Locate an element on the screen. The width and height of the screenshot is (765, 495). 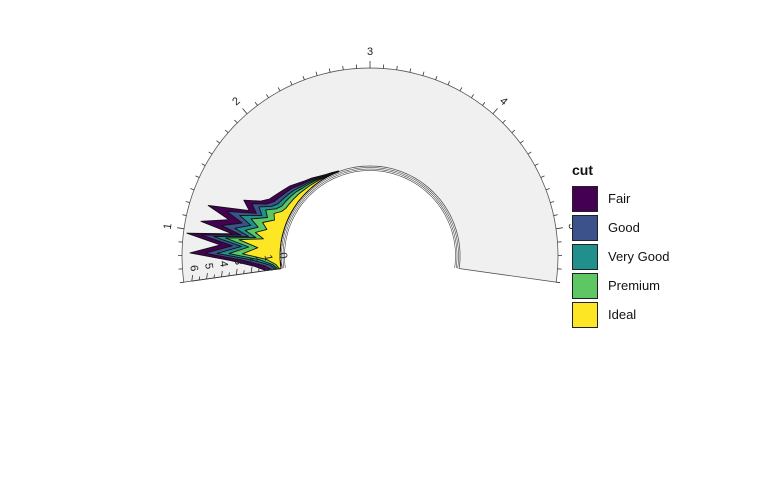
x-tick-label: 3 is located at coordinates (370, 52).